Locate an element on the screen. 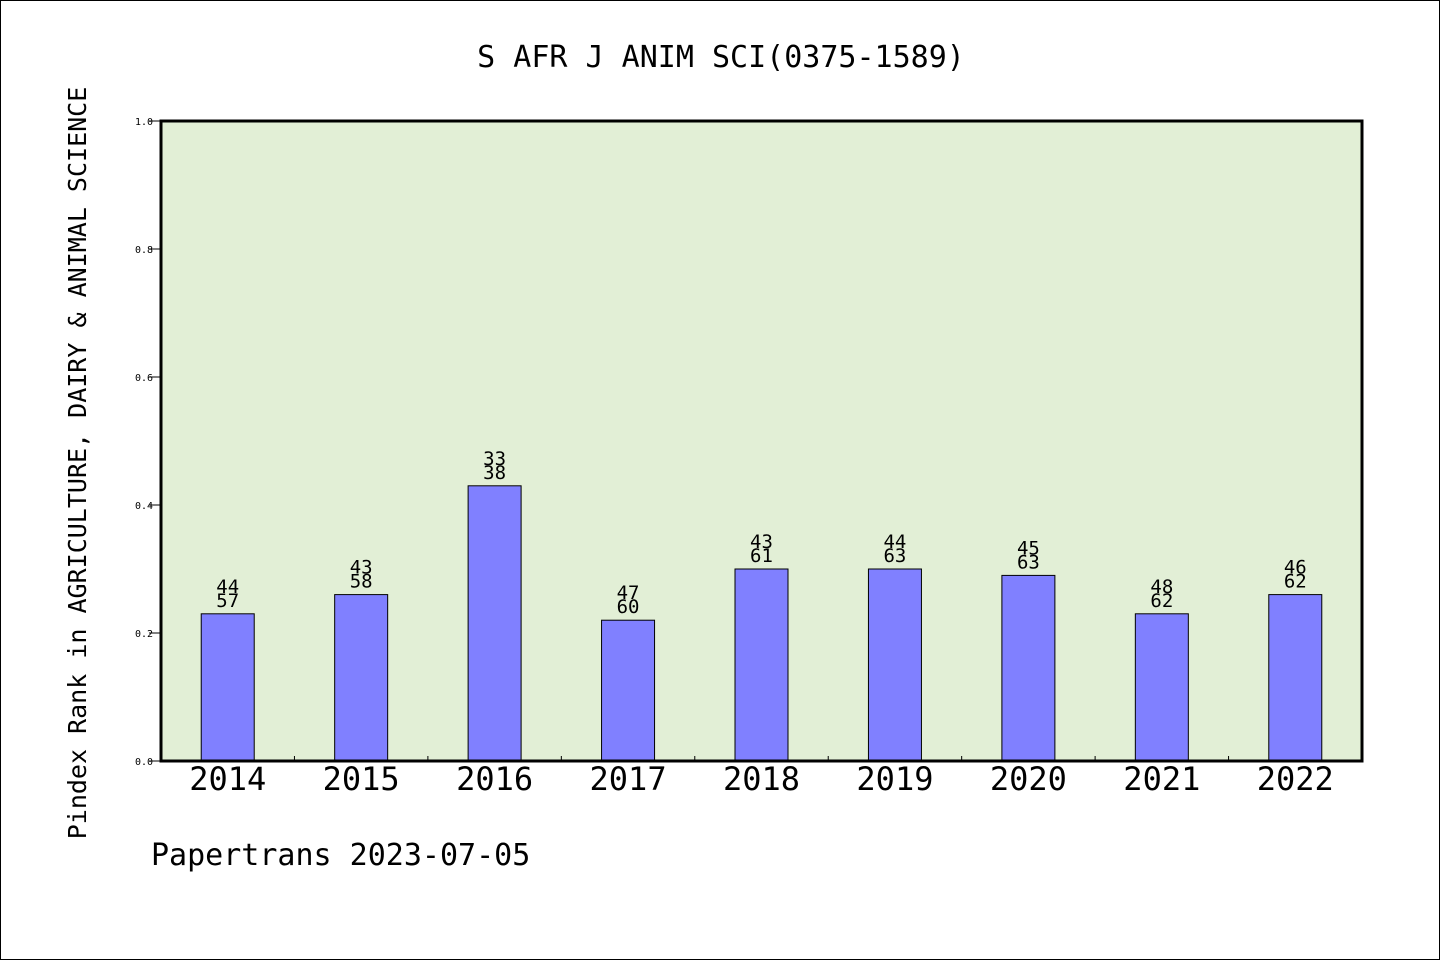 The width and height of the screenshot is (1440, 964). total-label-2022: 62 is located at coordinates (1295, 582).